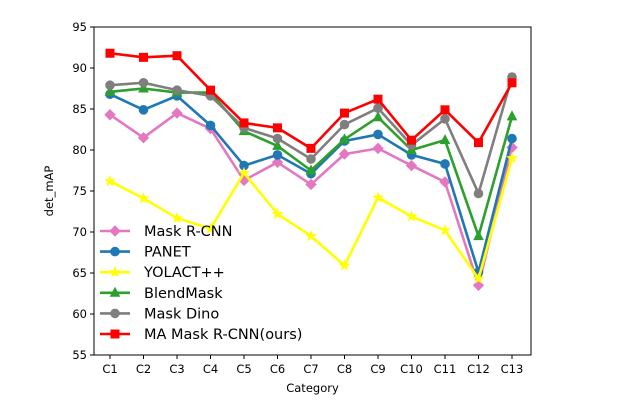  What do you see at coordinates (277, 144) in the screenshot?
I see `data-point-blendmask-c6` at bounding box center [277, 144].